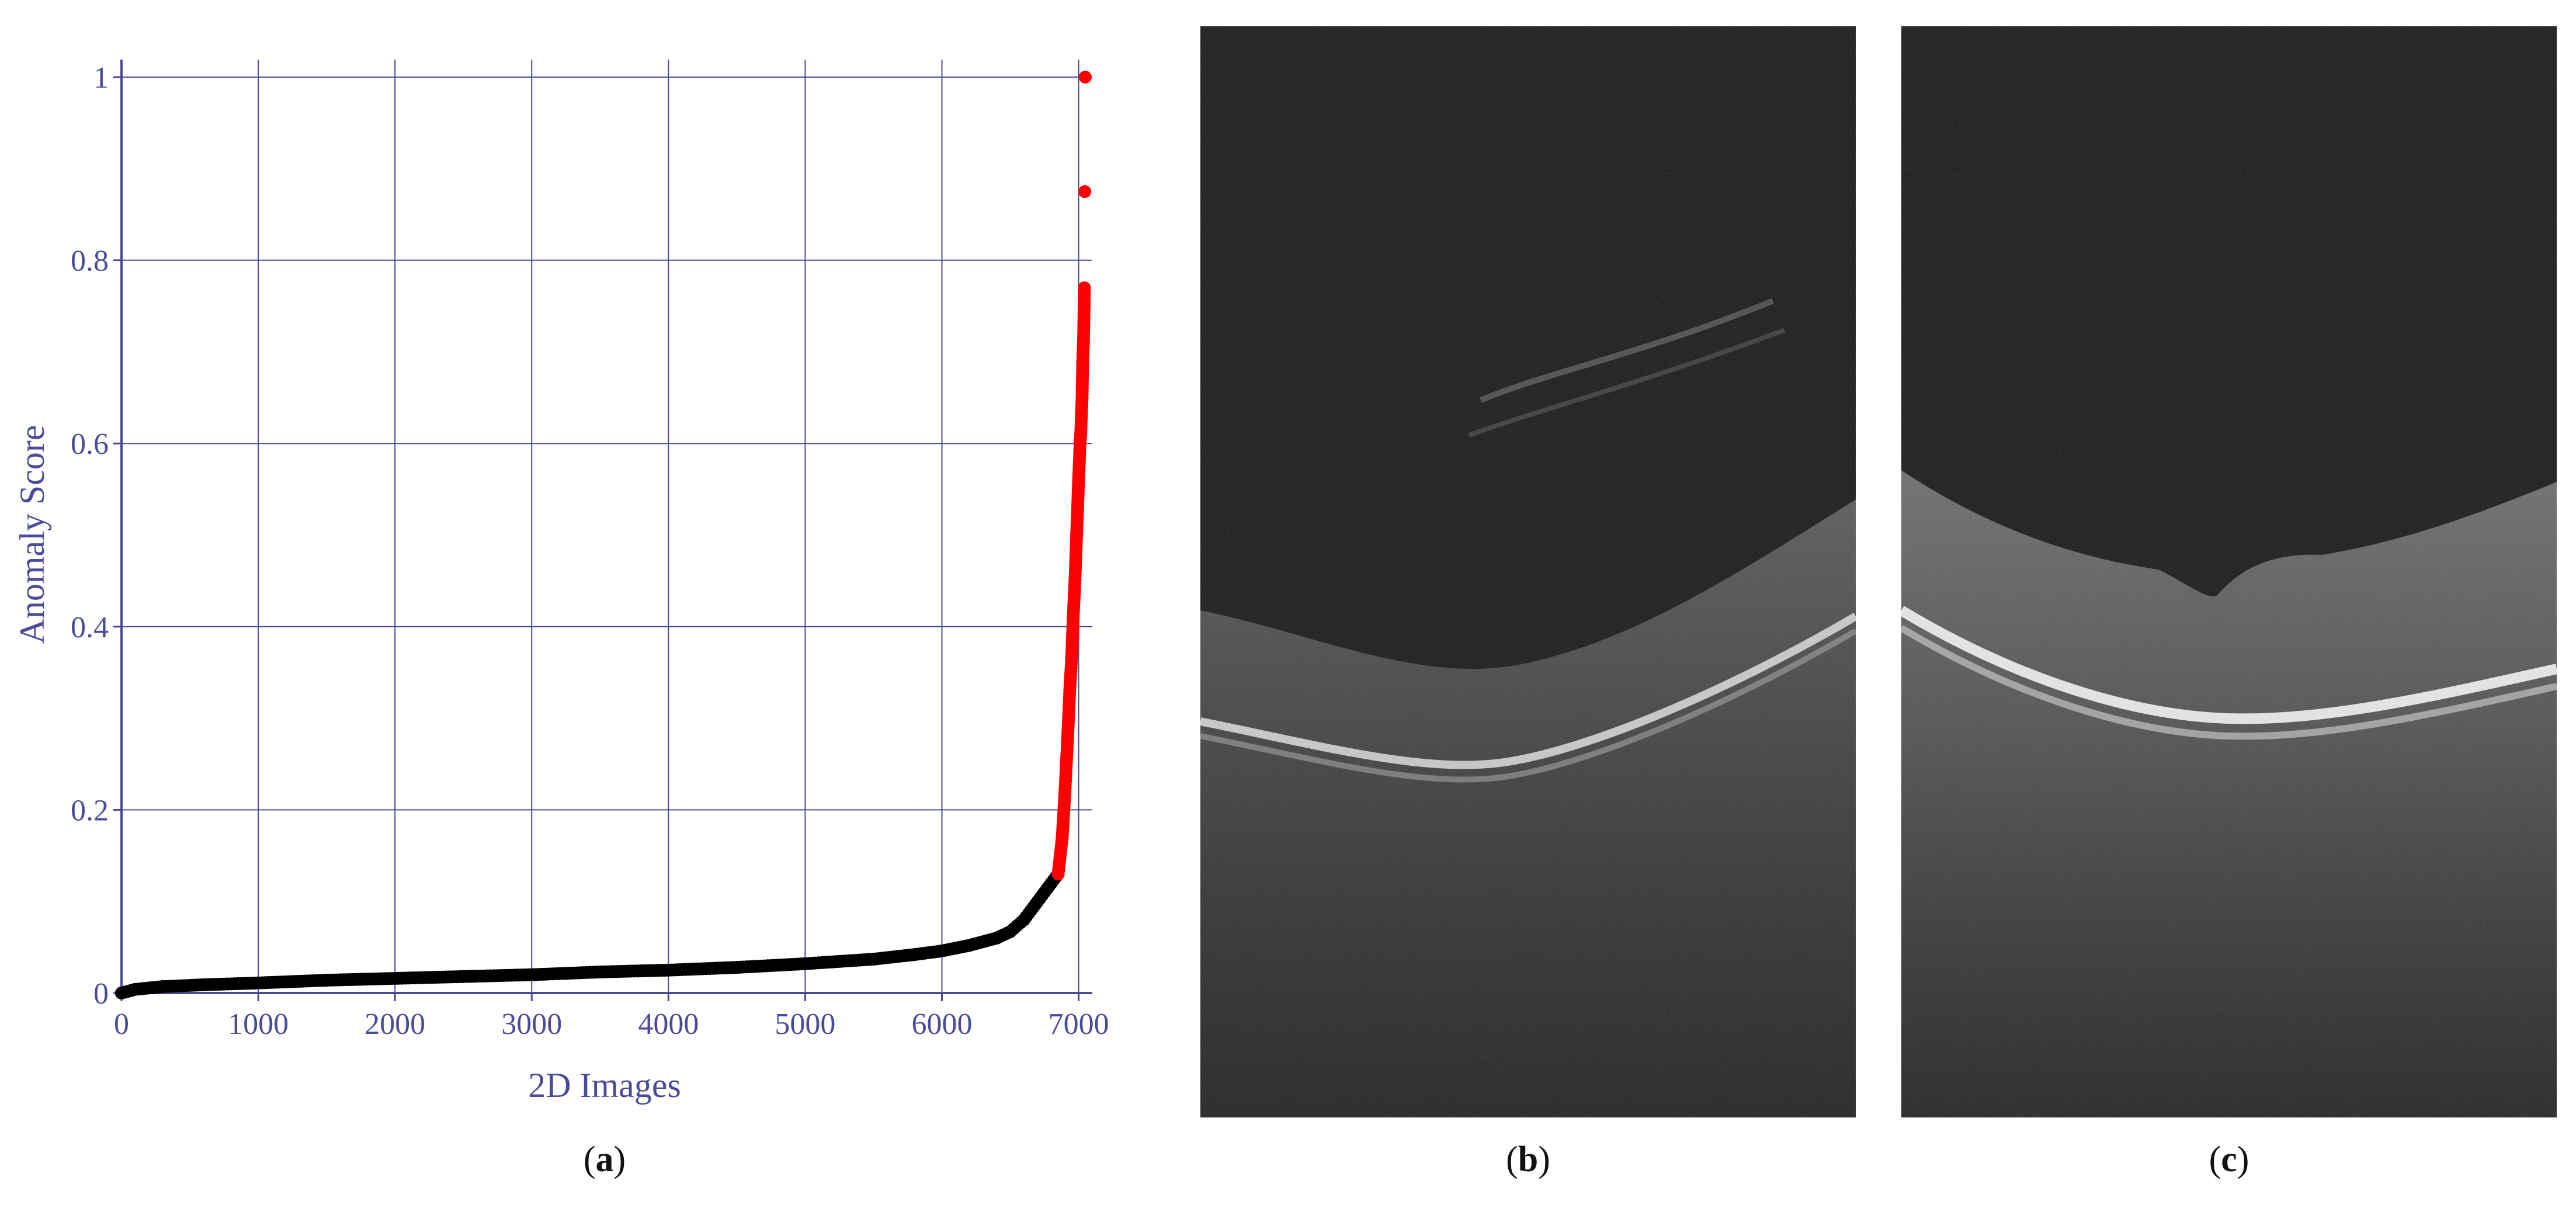  I want to click on caption-c: (c), so click(2229, 1159).